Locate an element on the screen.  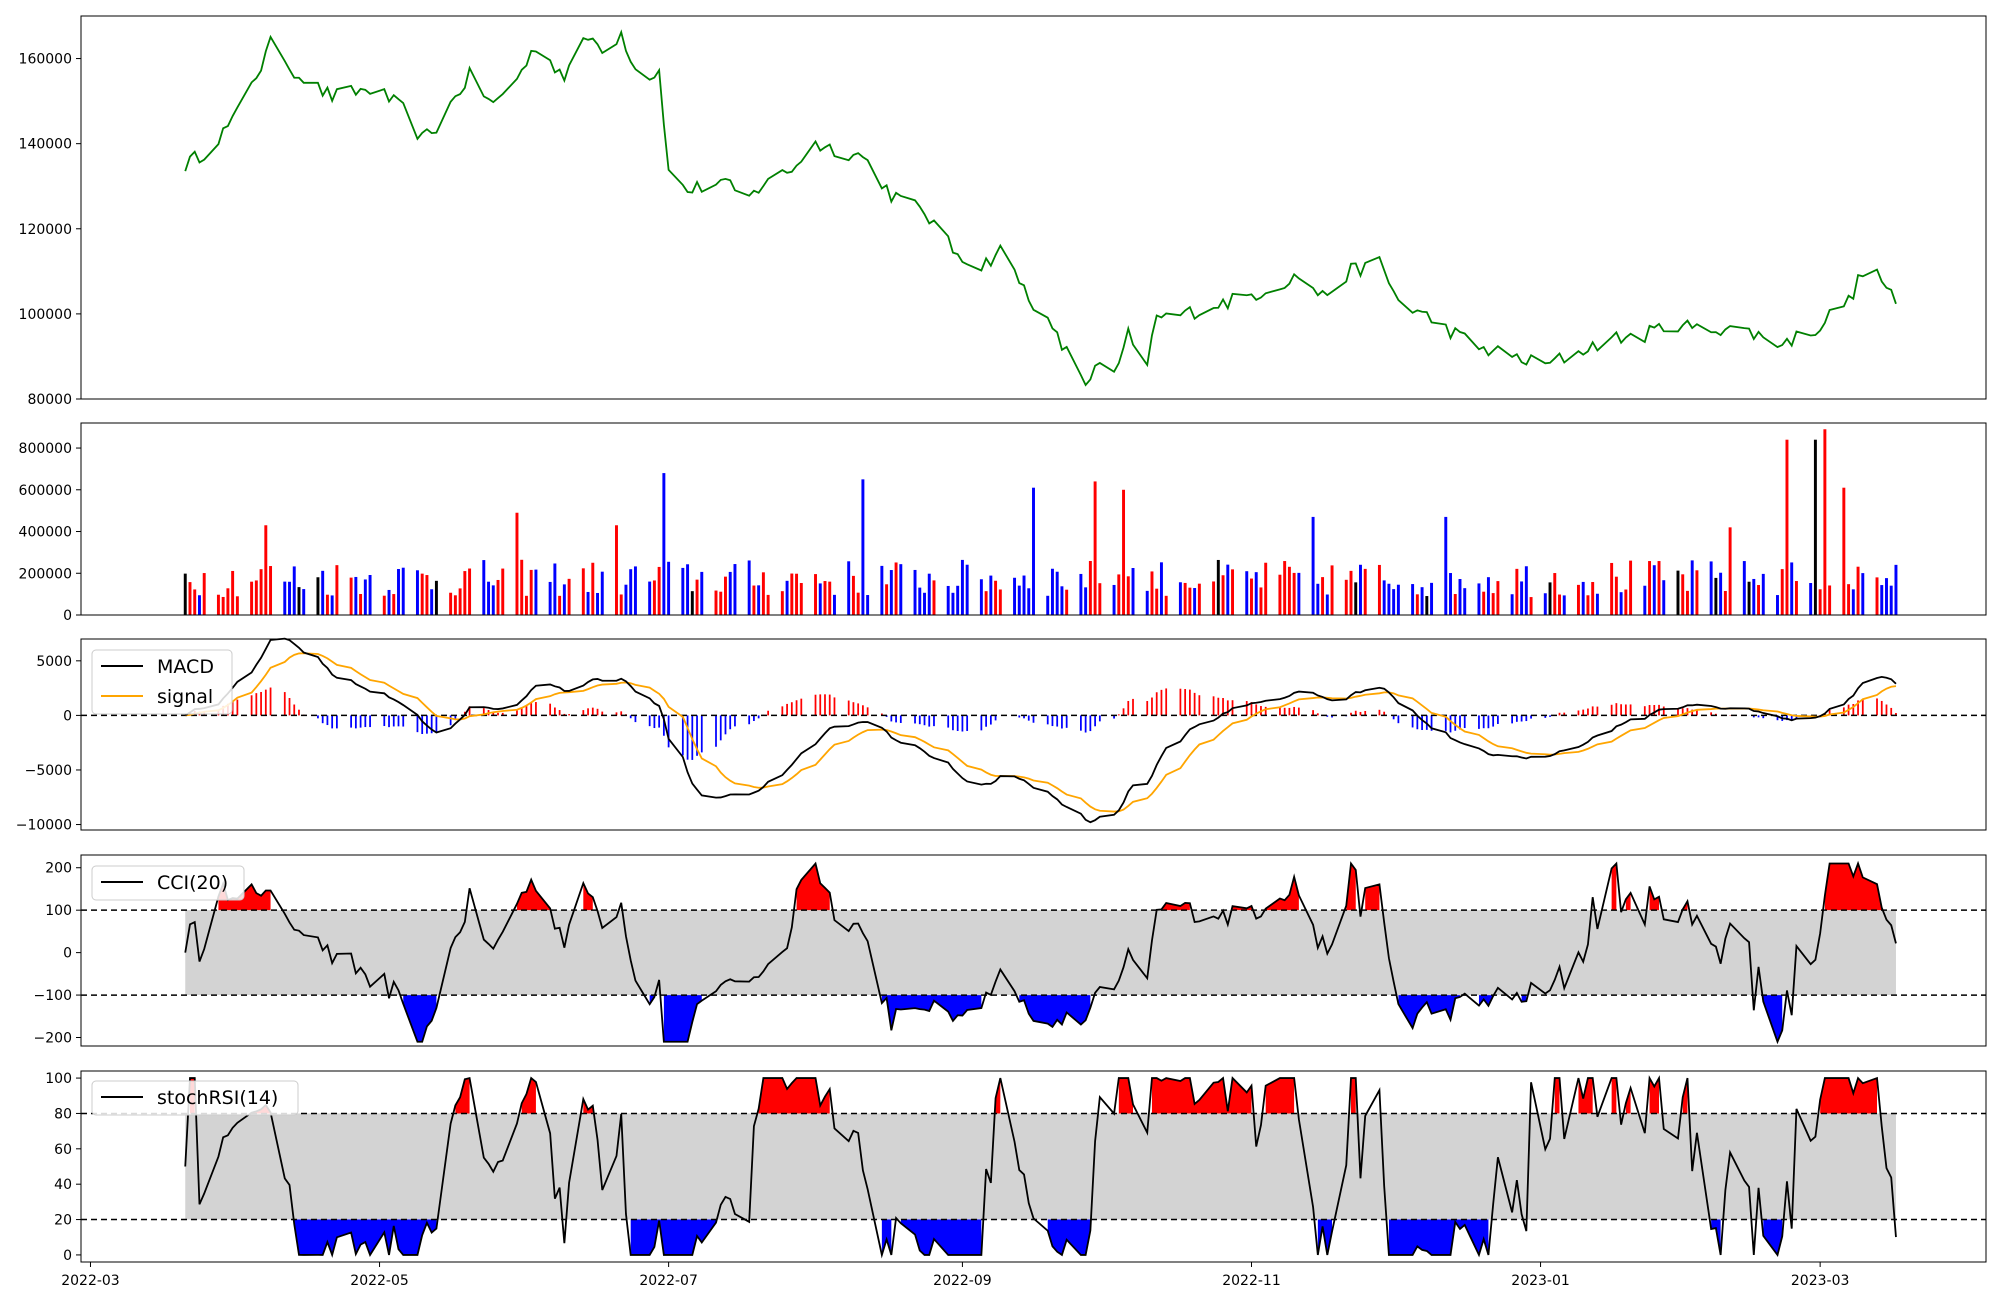
cci-panel: −200 −100 0 100 200 CCI(20) is located at coordinates (1010, 950).